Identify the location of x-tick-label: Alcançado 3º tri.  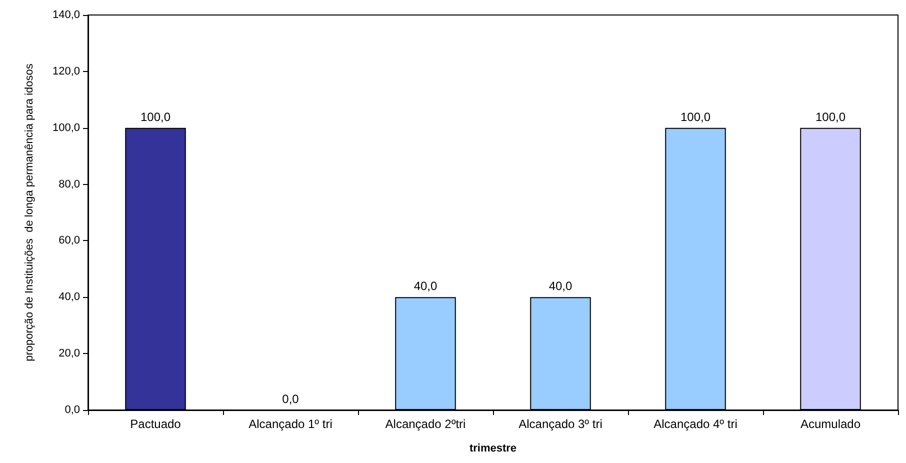
(560, 424).